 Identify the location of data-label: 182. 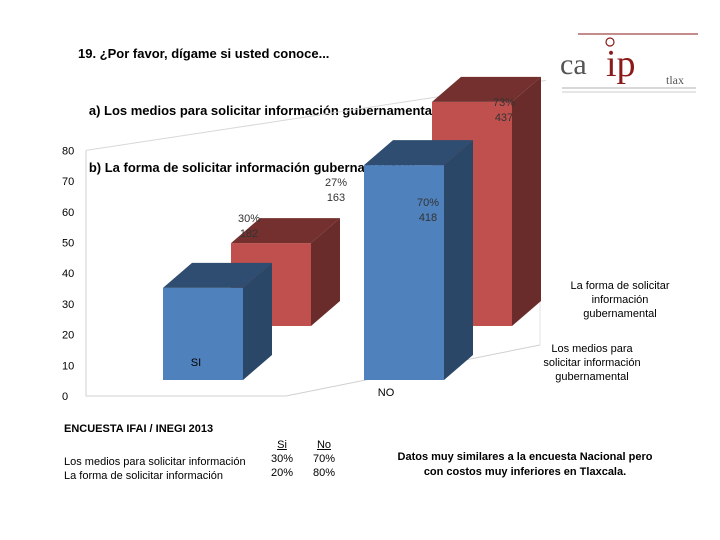
(249, 234).